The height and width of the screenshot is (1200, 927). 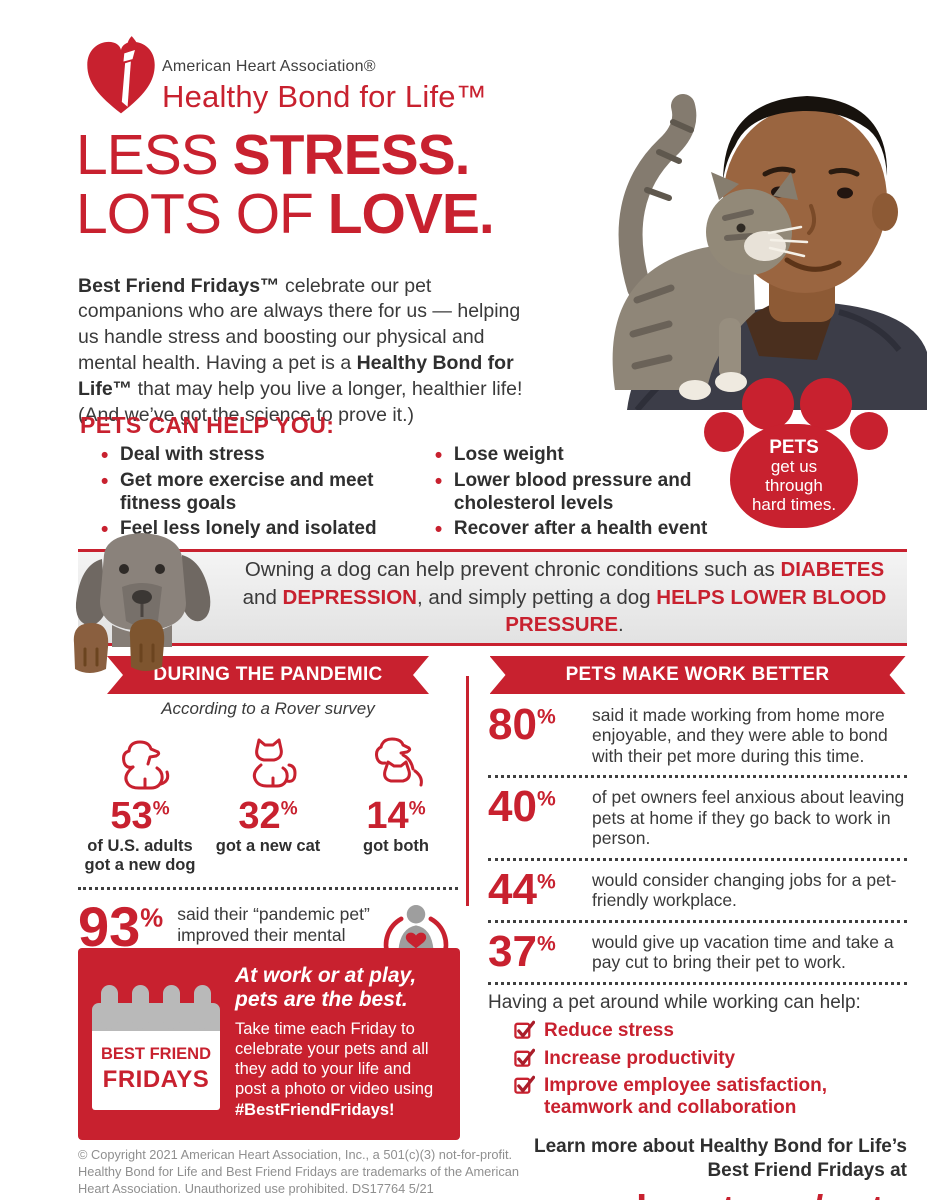 I want to click on stat-value: 37, so click(x=512, y=951).